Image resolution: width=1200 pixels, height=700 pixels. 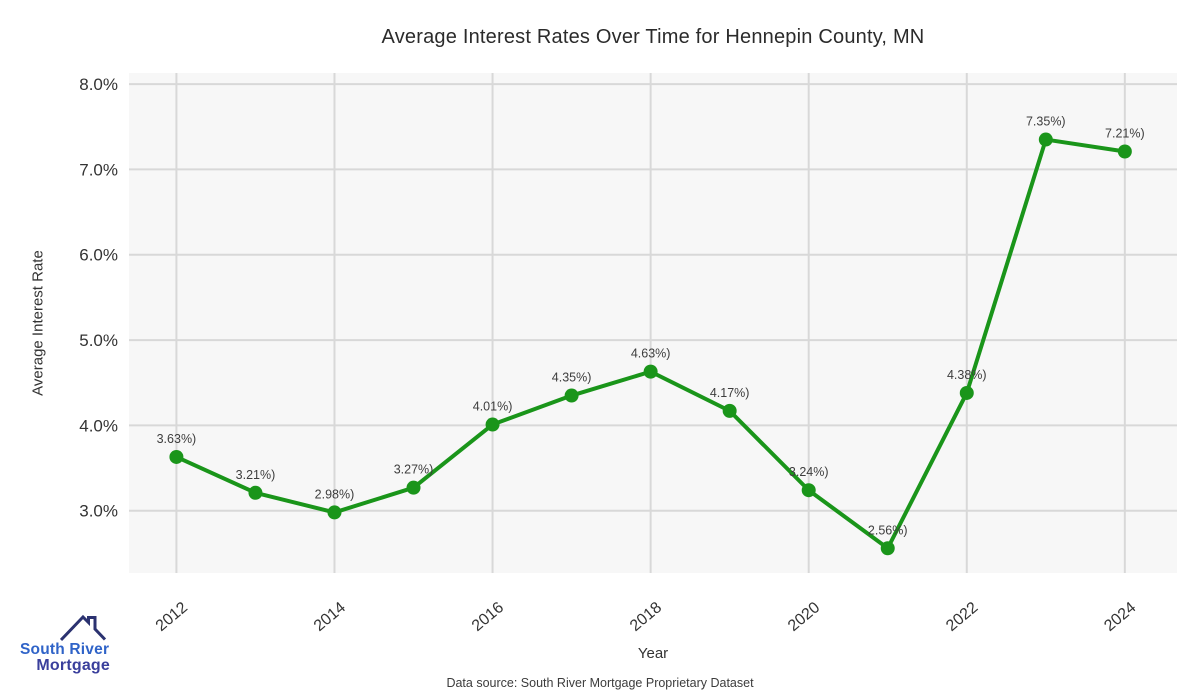 What do you see at coordinates (98, 340) in the screenshot?
I see `y-tick-label: 5.0%` at bounding box center [98, 340].